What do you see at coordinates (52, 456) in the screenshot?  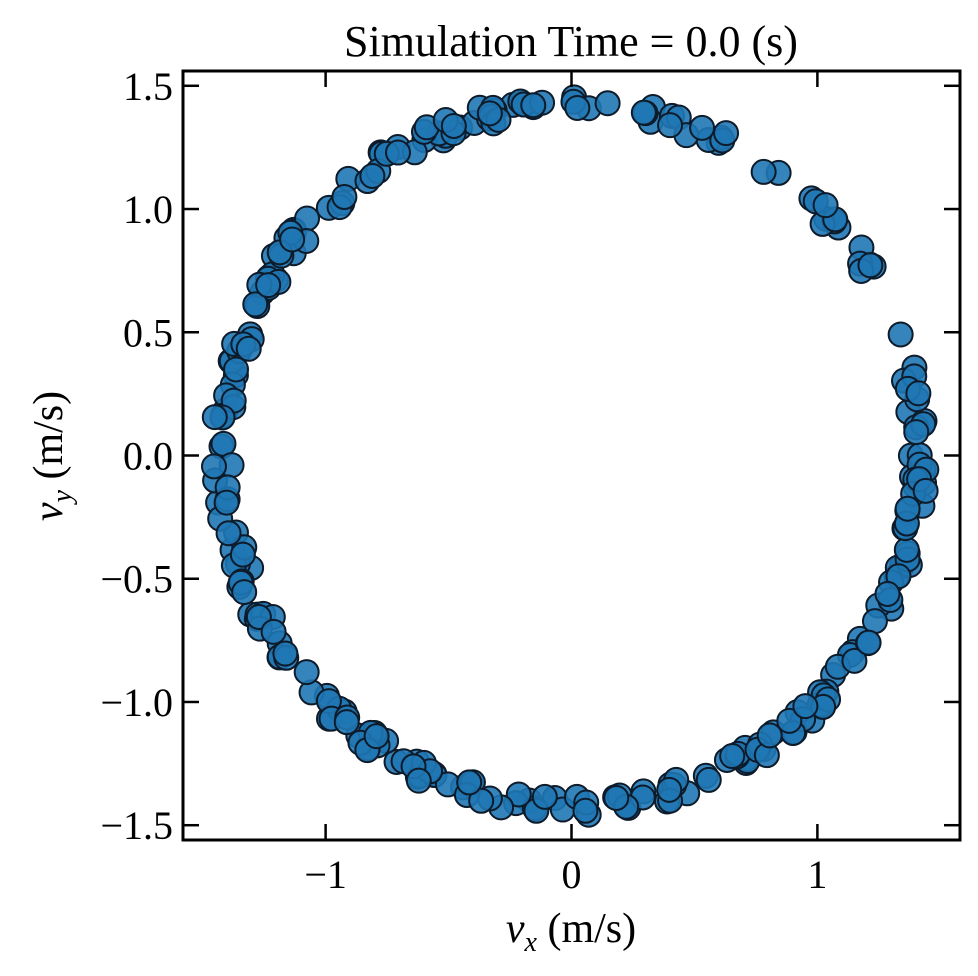 I see `y-axis-label: vy (m/s)` at bounding box center [52, 456].